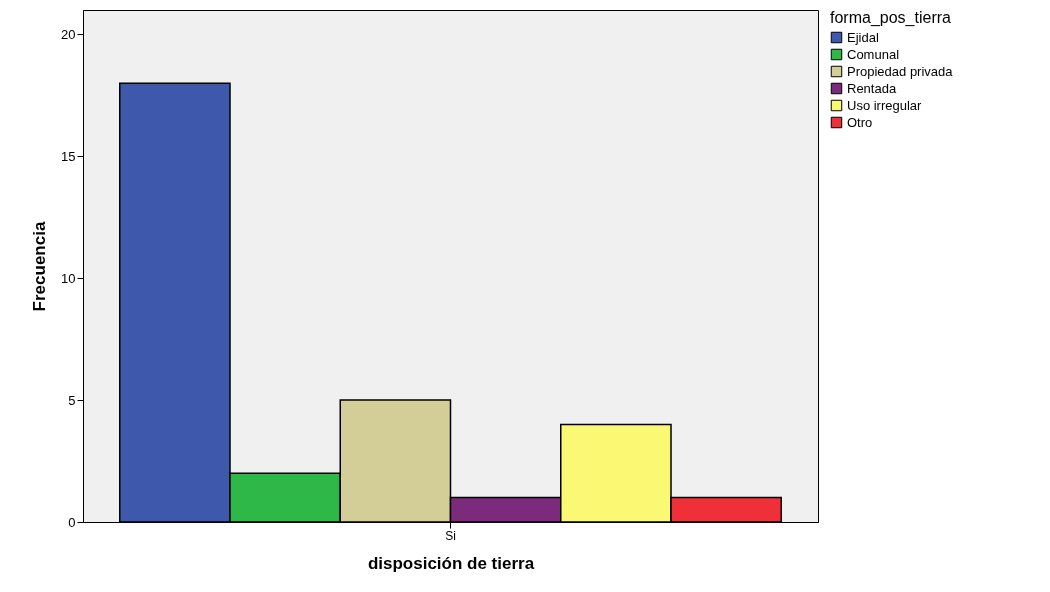 The height and width of the screenshot is (592, 1050). I want to click on legend-label: Otro, so click(860, 122).